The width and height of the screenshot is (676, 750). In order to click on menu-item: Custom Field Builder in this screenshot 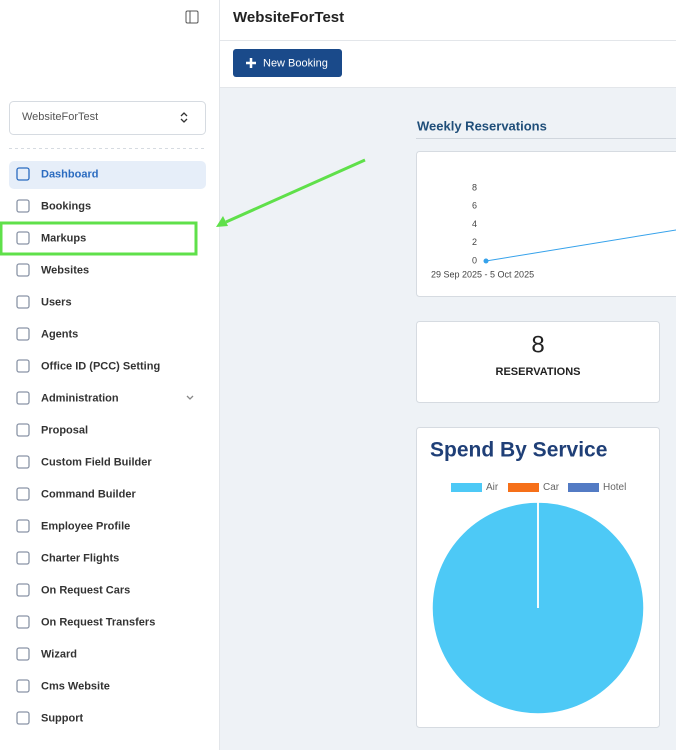, I will do `click(96, 462)`.